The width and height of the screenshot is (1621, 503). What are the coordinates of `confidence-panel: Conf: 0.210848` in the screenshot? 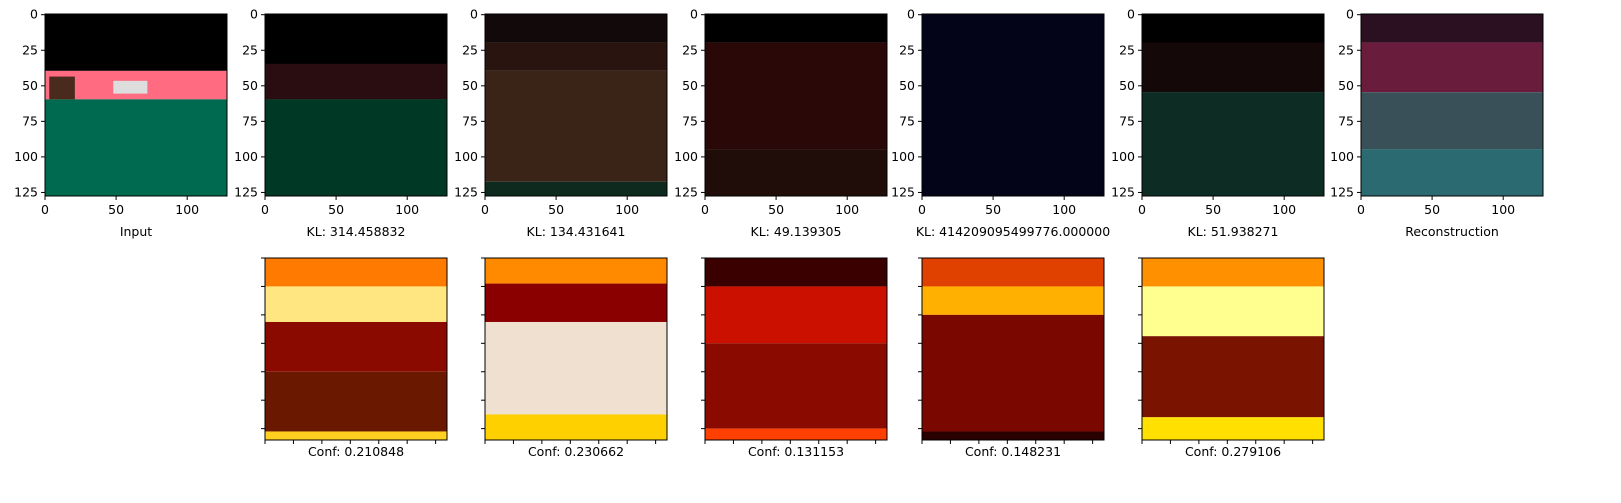 It's located at (354, 358).